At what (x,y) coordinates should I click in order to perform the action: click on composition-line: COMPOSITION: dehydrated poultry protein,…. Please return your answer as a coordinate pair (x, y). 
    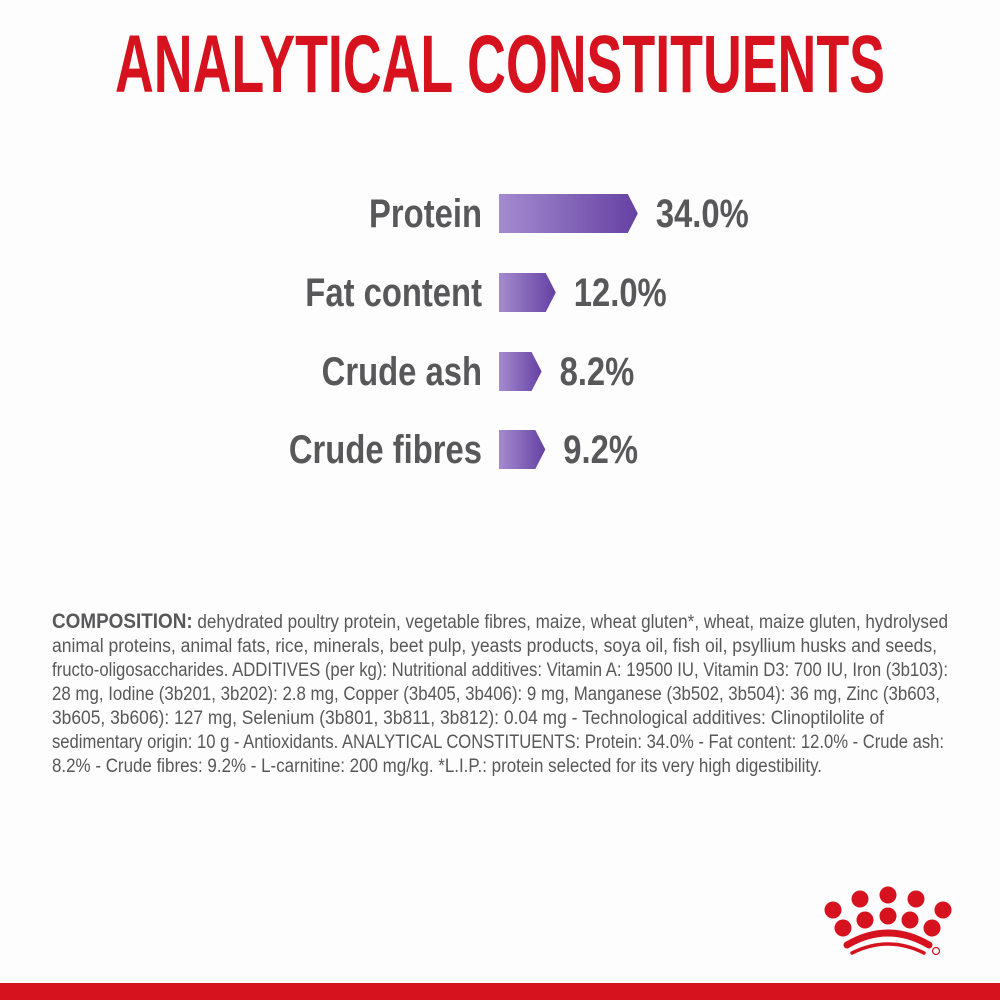
    Looking at the image, I should click on (500, 621).